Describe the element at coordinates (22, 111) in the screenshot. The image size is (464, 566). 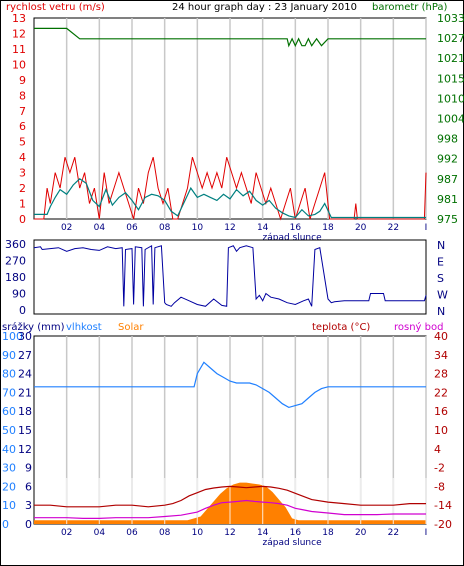
I see `wind-speed-tick: 7` at that location.